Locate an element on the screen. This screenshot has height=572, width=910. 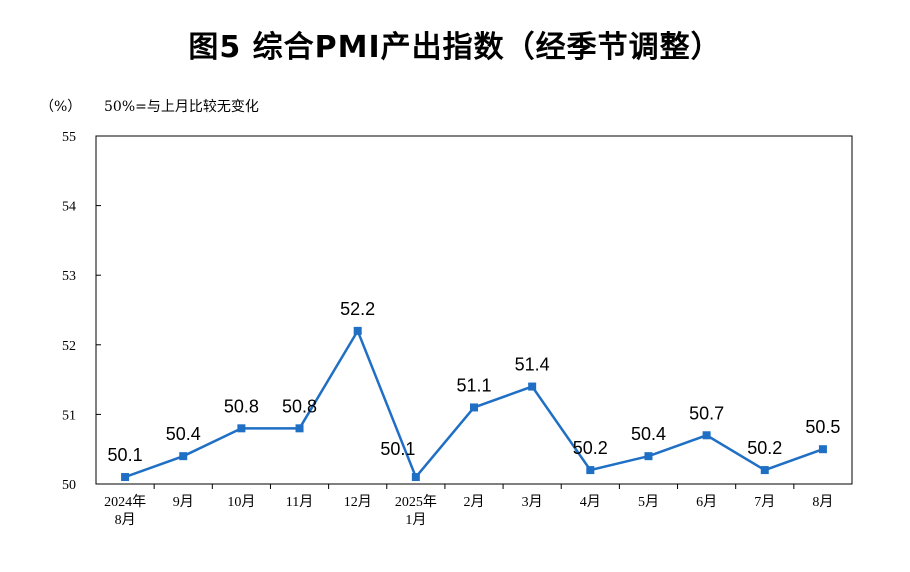
x-tick-label: 6月 is located at coordinates (706, 502).